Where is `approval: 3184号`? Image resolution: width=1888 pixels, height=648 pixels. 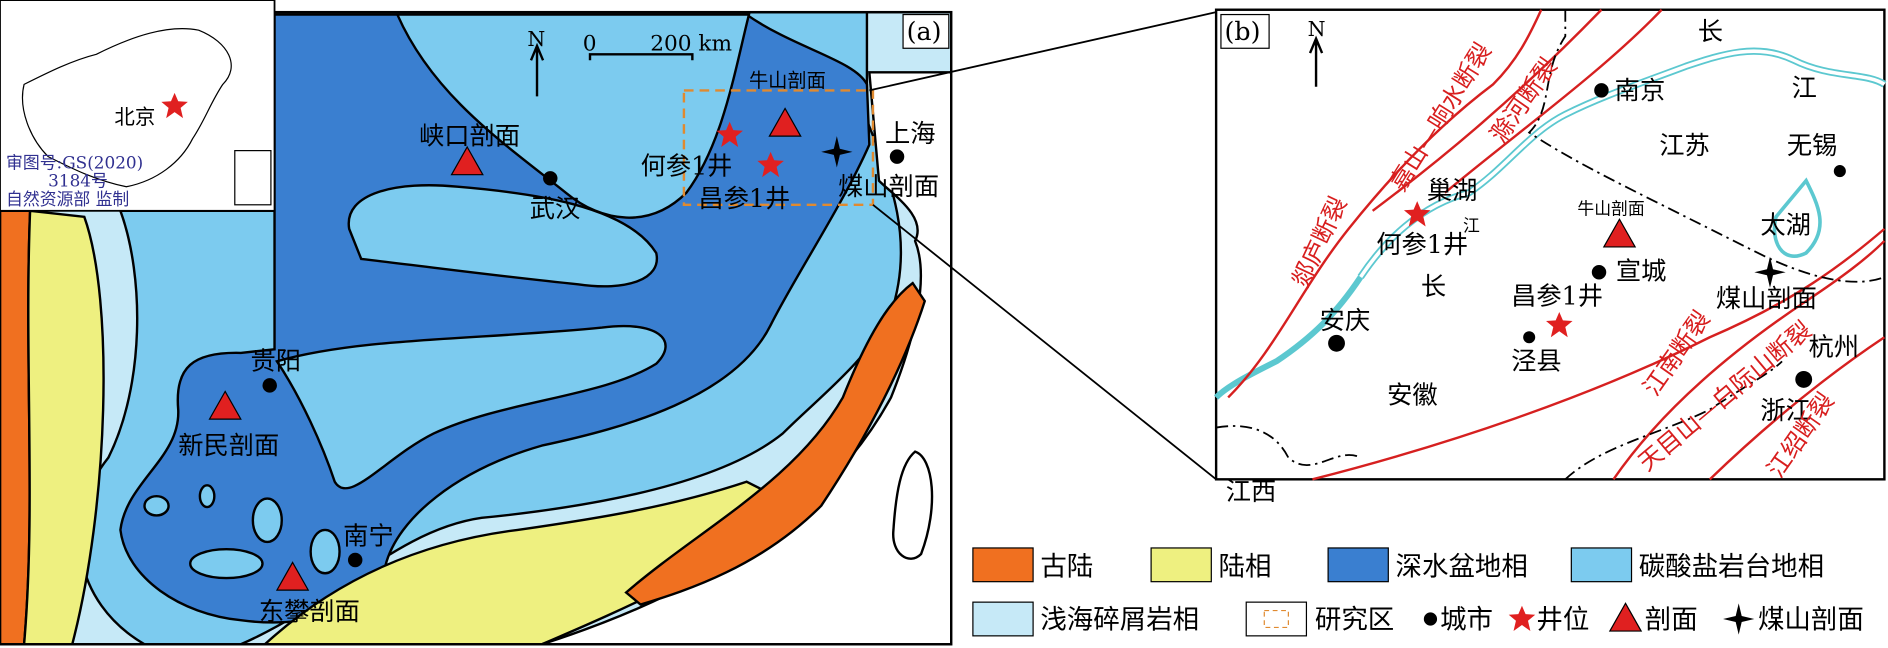
approval: 3184号 is located at coordinates (78, 181).